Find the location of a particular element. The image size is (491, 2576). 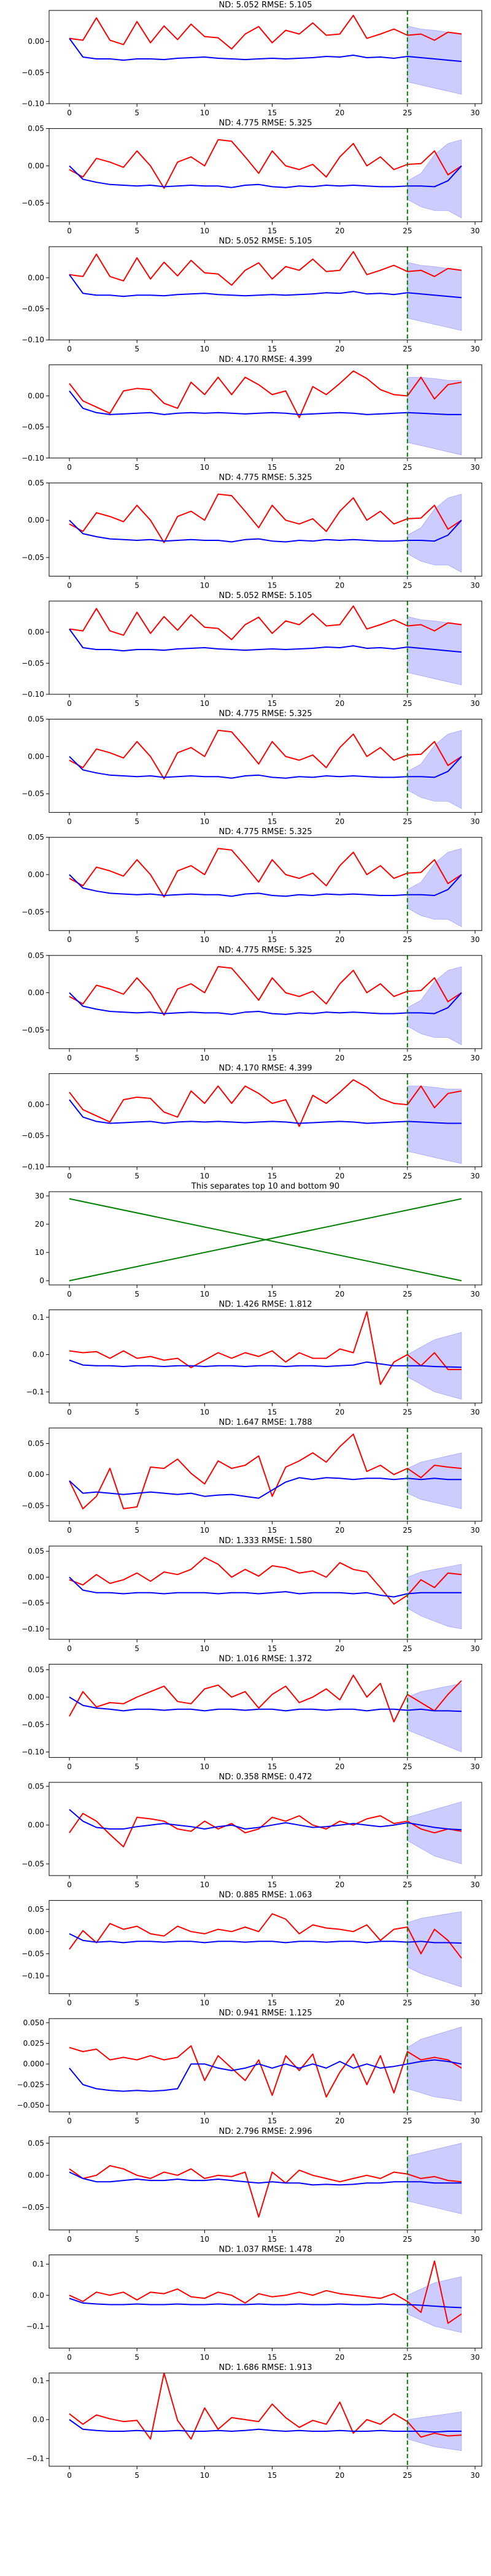

y-tick-label: −0.050 is located at coordinates (31, 2105).